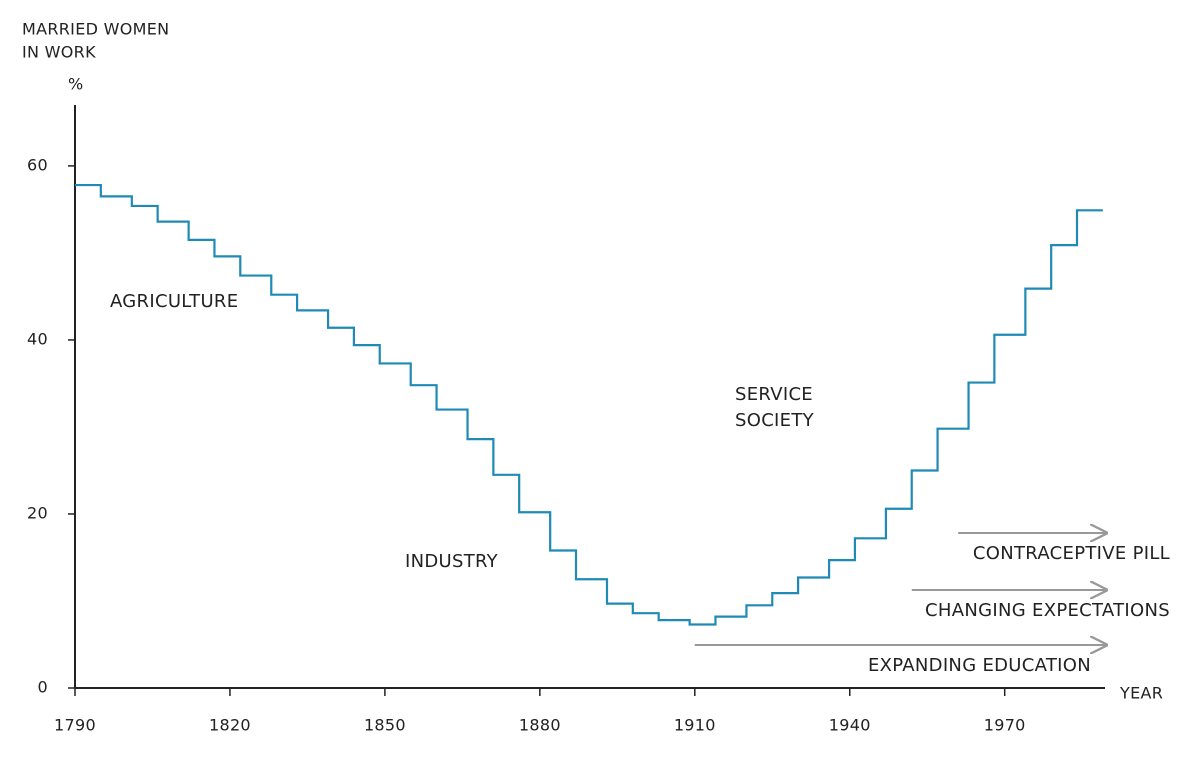  Describe the element at coordinates (979, 665) in the screenshot. I see `trend-label: EXPANDING EDUCATION` at that location.